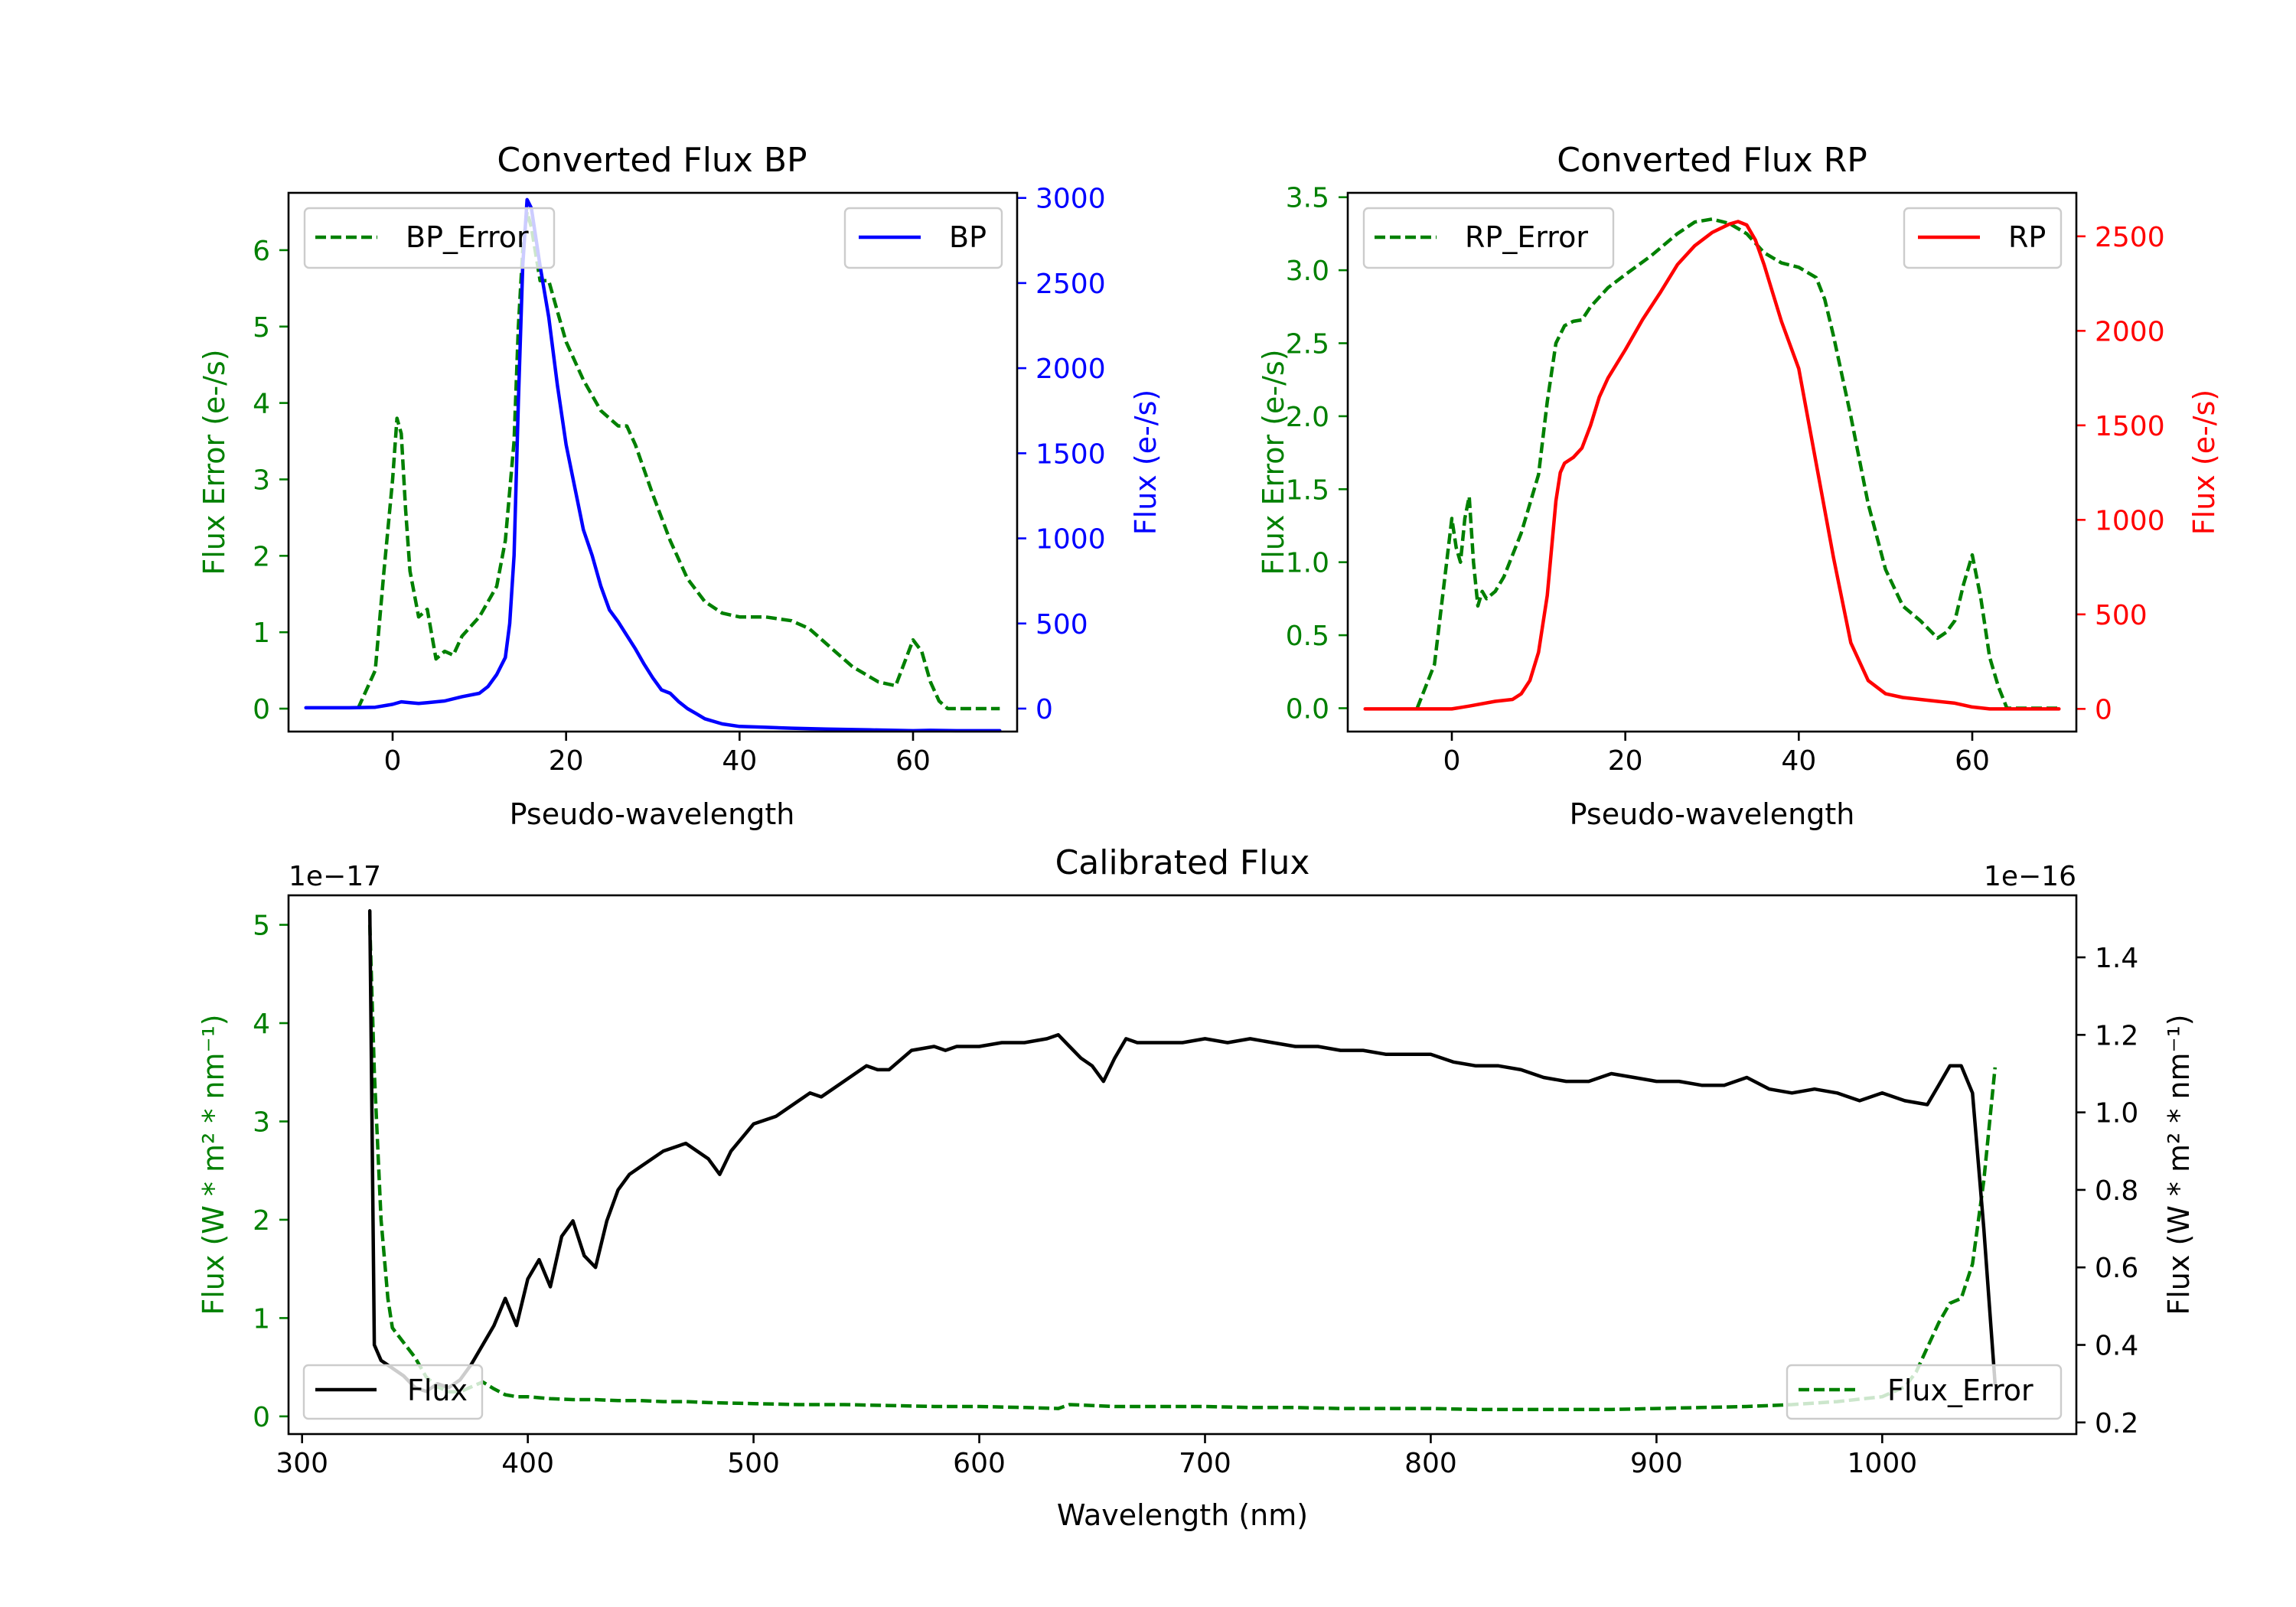 This screenshot has width=2296, height=1607. I want to click on bp-ylabel-left: Flux Error (e-/s), so click(214, 462).